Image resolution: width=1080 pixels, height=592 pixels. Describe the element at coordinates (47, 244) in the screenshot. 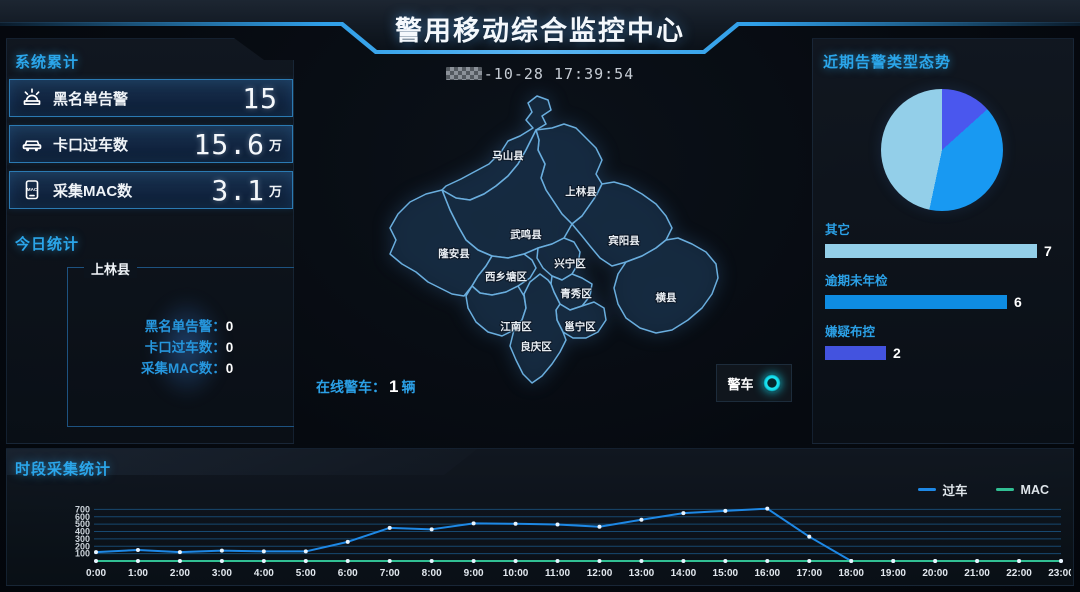

I see `today-stats-title: 今日统计` at that location.